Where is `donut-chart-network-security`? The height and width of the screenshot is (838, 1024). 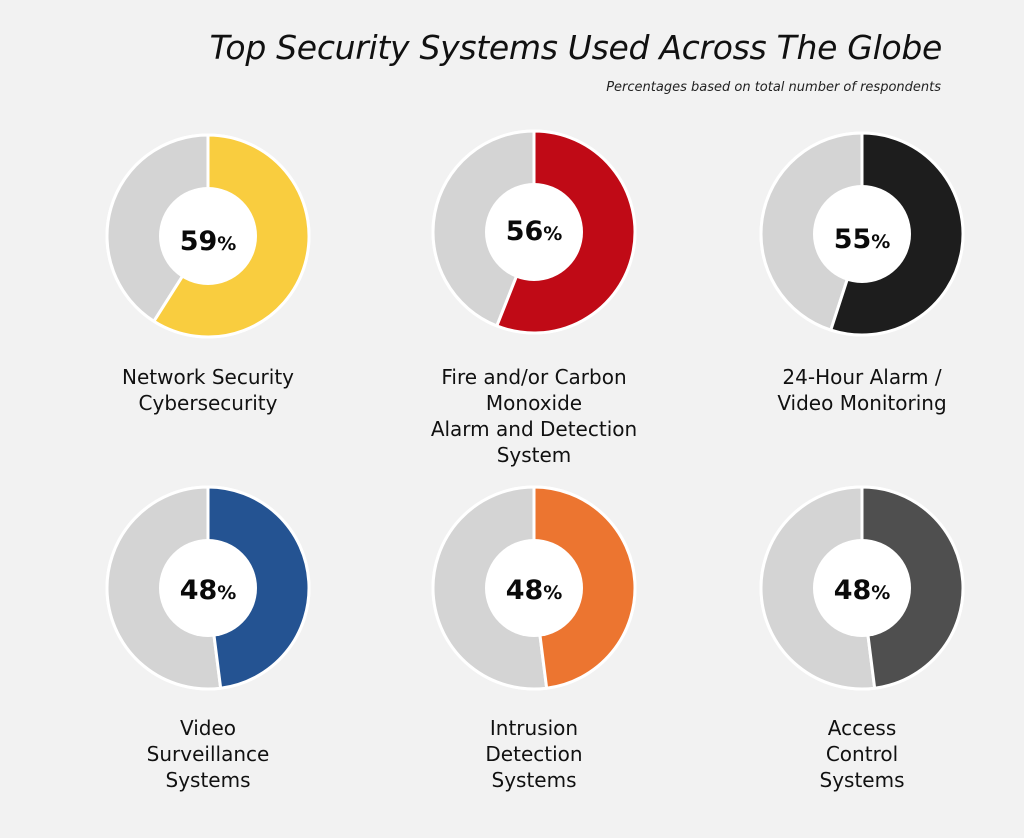
donut-chart-network-security is located at coordinates (208, 236).